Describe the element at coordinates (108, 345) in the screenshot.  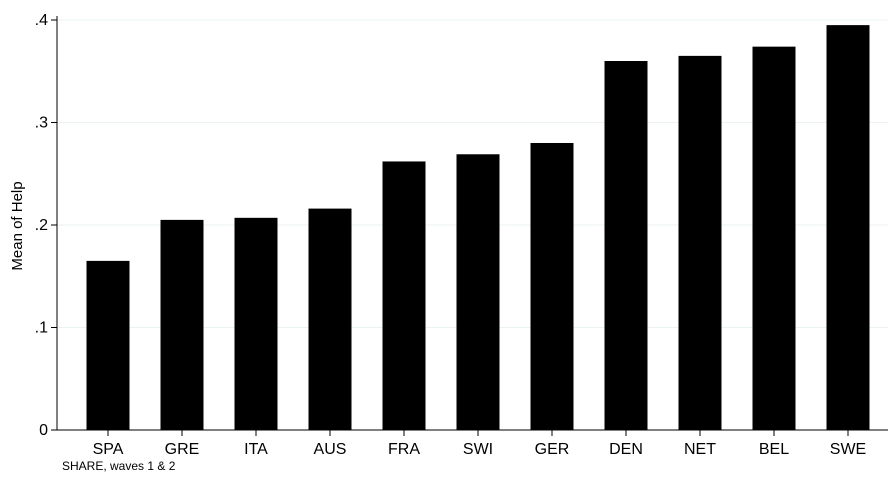
I see `bar-spa` at that location.